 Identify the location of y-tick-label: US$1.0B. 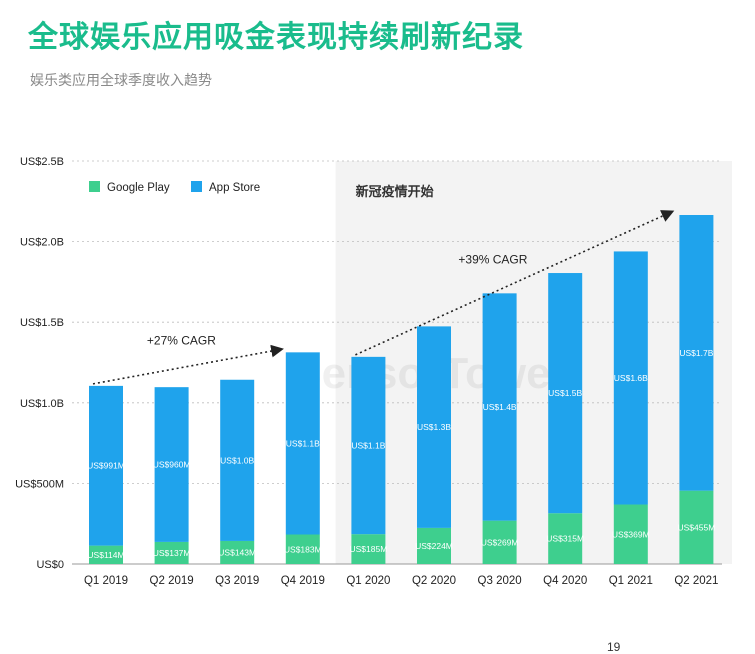
(42, 404).